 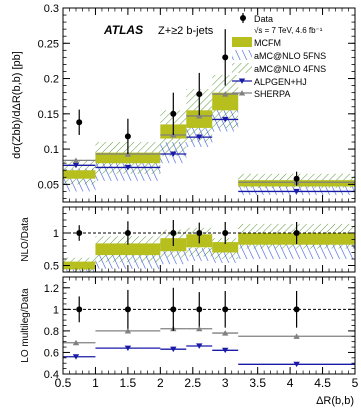 I want to click on top-y-tick-label: 0.25, so click(x=48, y=44).